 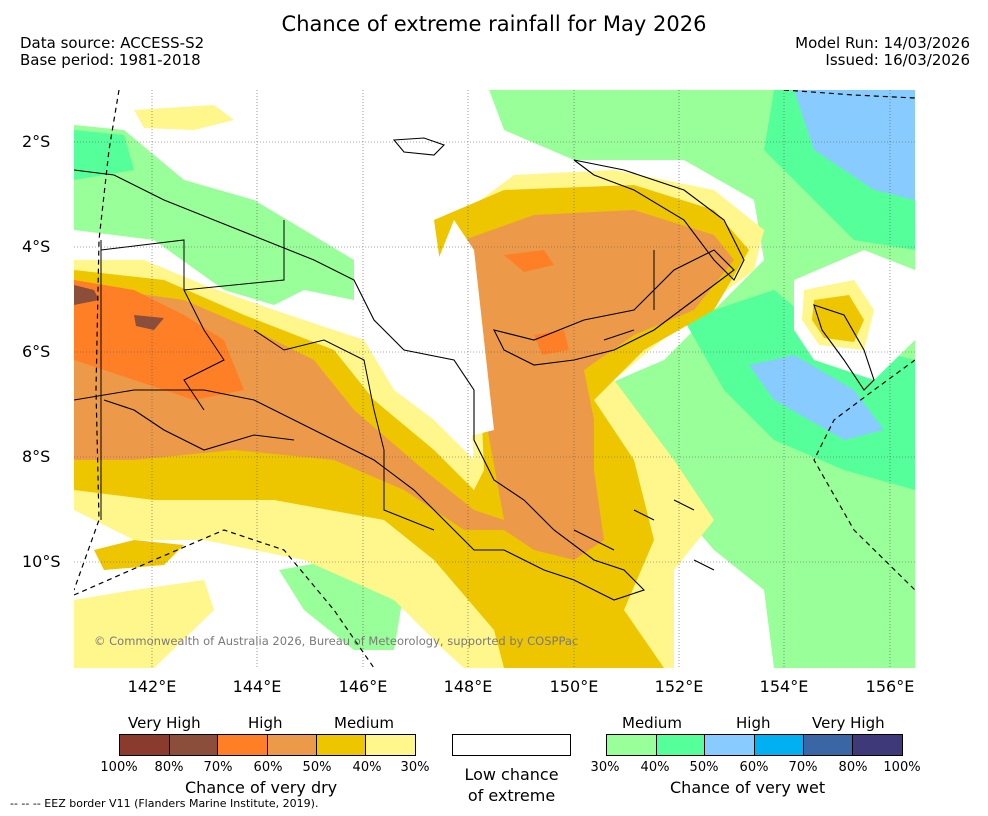 I want to click on bougainville-coastline, so click(x=844, y=347).